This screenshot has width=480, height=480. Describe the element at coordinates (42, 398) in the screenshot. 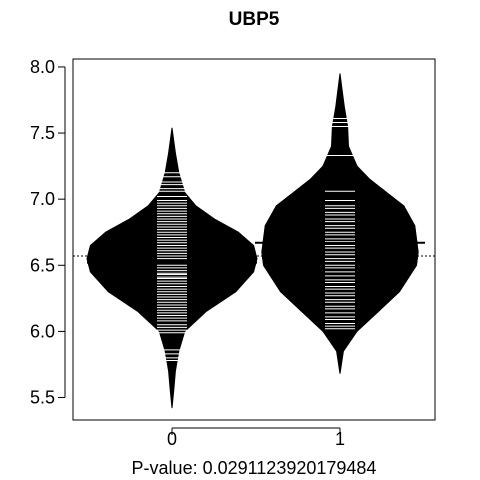

I see `y-tick-label: 5.5` at that location.